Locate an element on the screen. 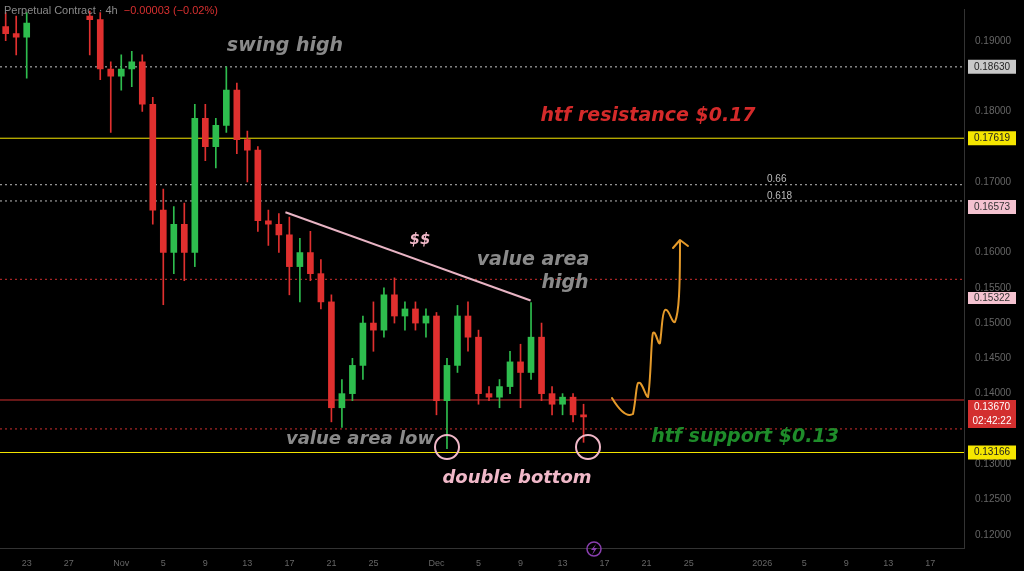 The image size is (1024, 571). ref-line-label: 0.13166 is located at coordinates (992, 452).